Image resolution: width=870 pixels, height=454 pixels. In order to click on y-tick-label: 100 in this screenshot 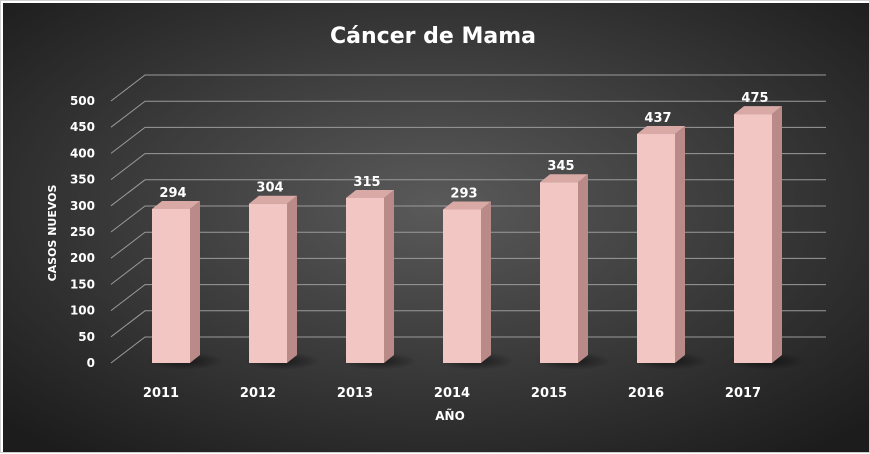, I will do `click(82, 311)`.